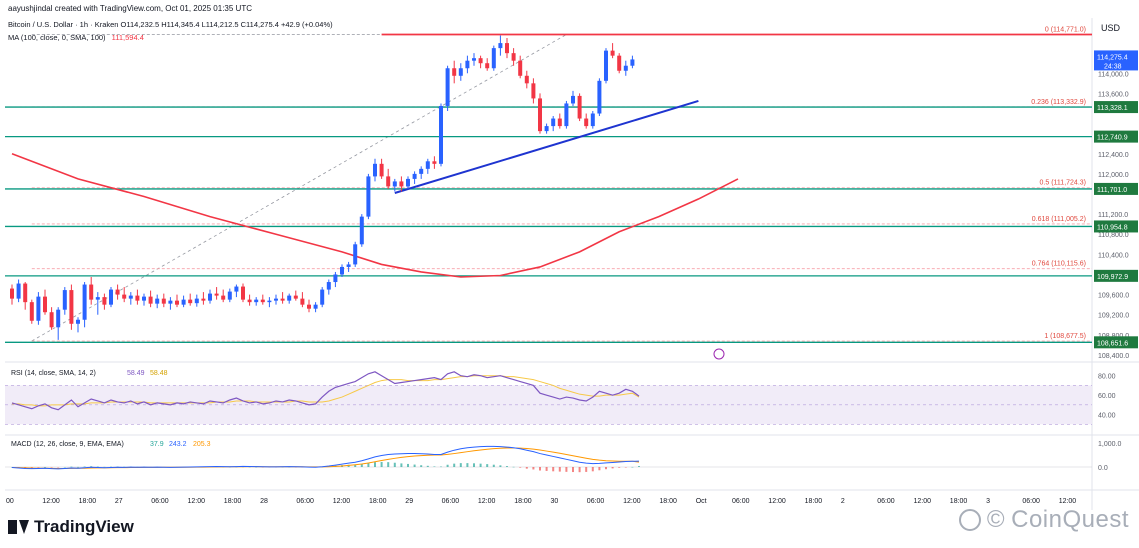 The width and height of the screenshot is (1139, 548). What do you see at coordinates (264, 501) in the screenshot?
I see `time-tick-label: 28` at bounding box center [264, 501].